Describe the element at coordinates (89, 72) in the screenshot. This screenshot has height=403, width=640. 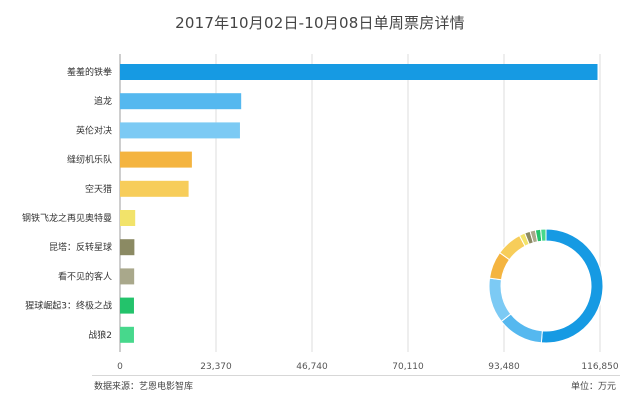
I see `category-label: 羞羞的铁拳` at that location.